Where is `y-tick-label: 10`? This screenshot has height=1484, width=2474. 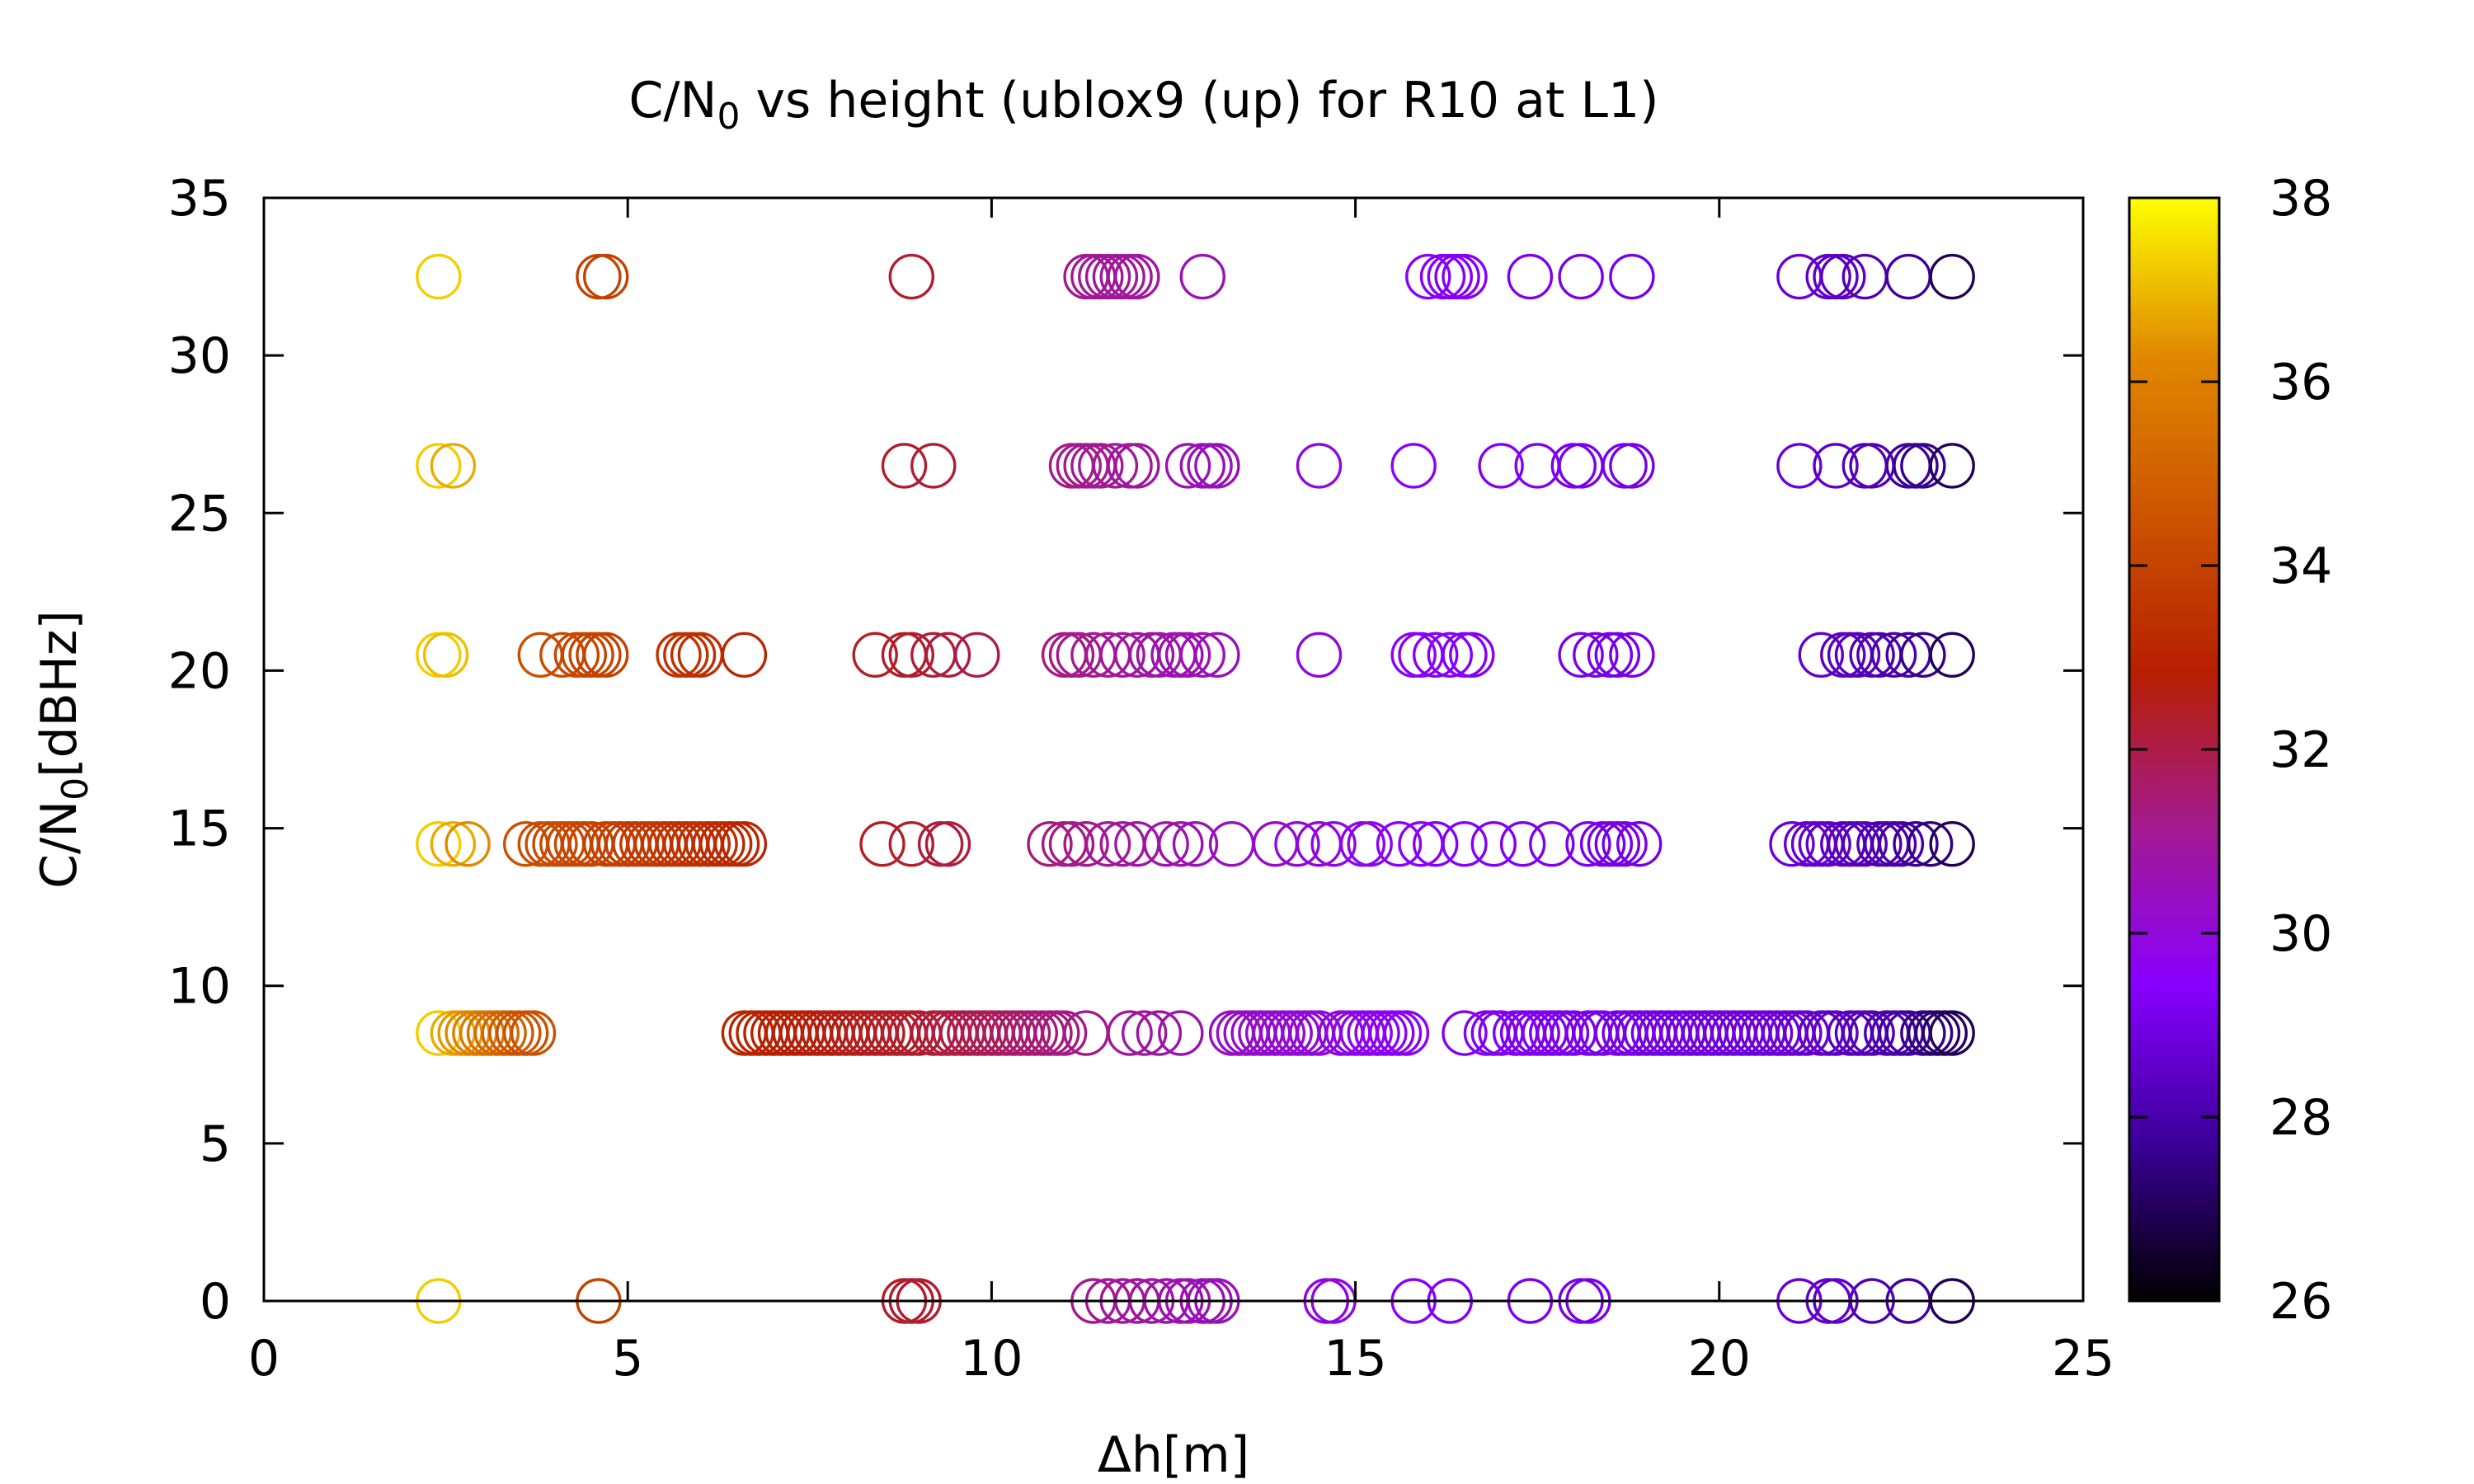
y-tick-label: 10 is located at coordinates (199, 987).